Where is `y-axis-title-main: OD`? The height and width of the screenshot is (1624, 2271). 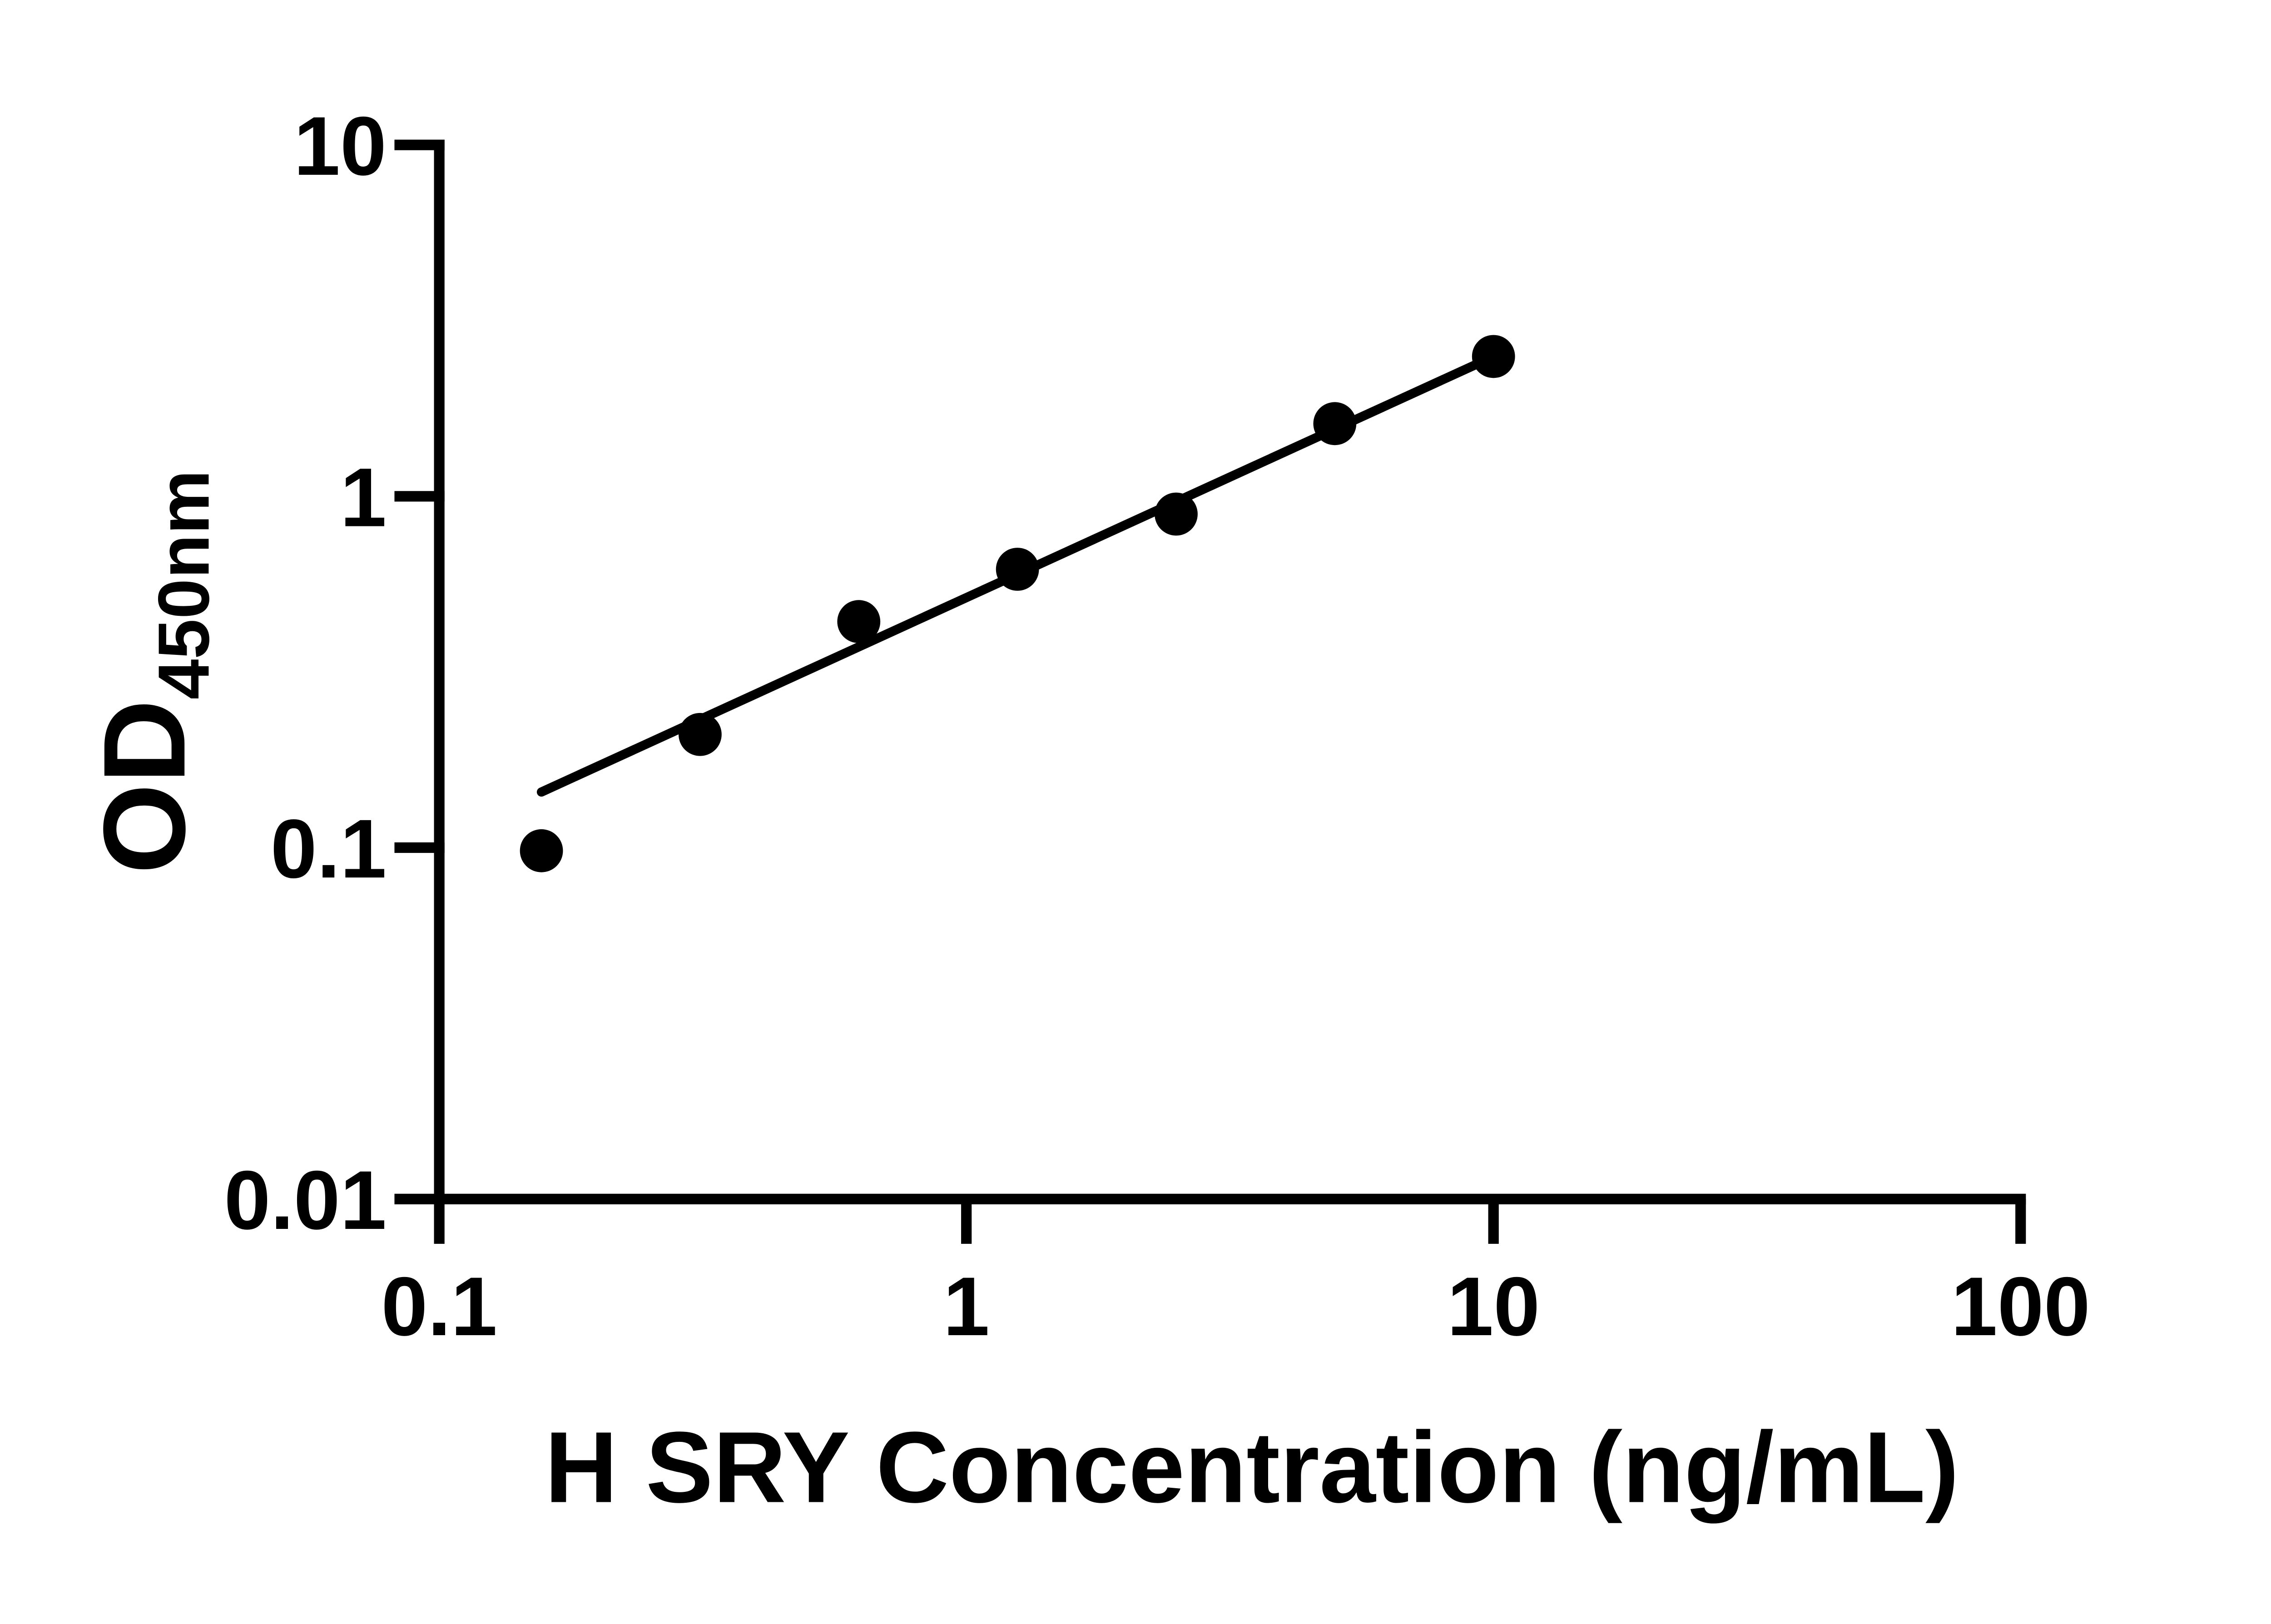
y-axis-title-main: OD is located at coordinates (144, 786).